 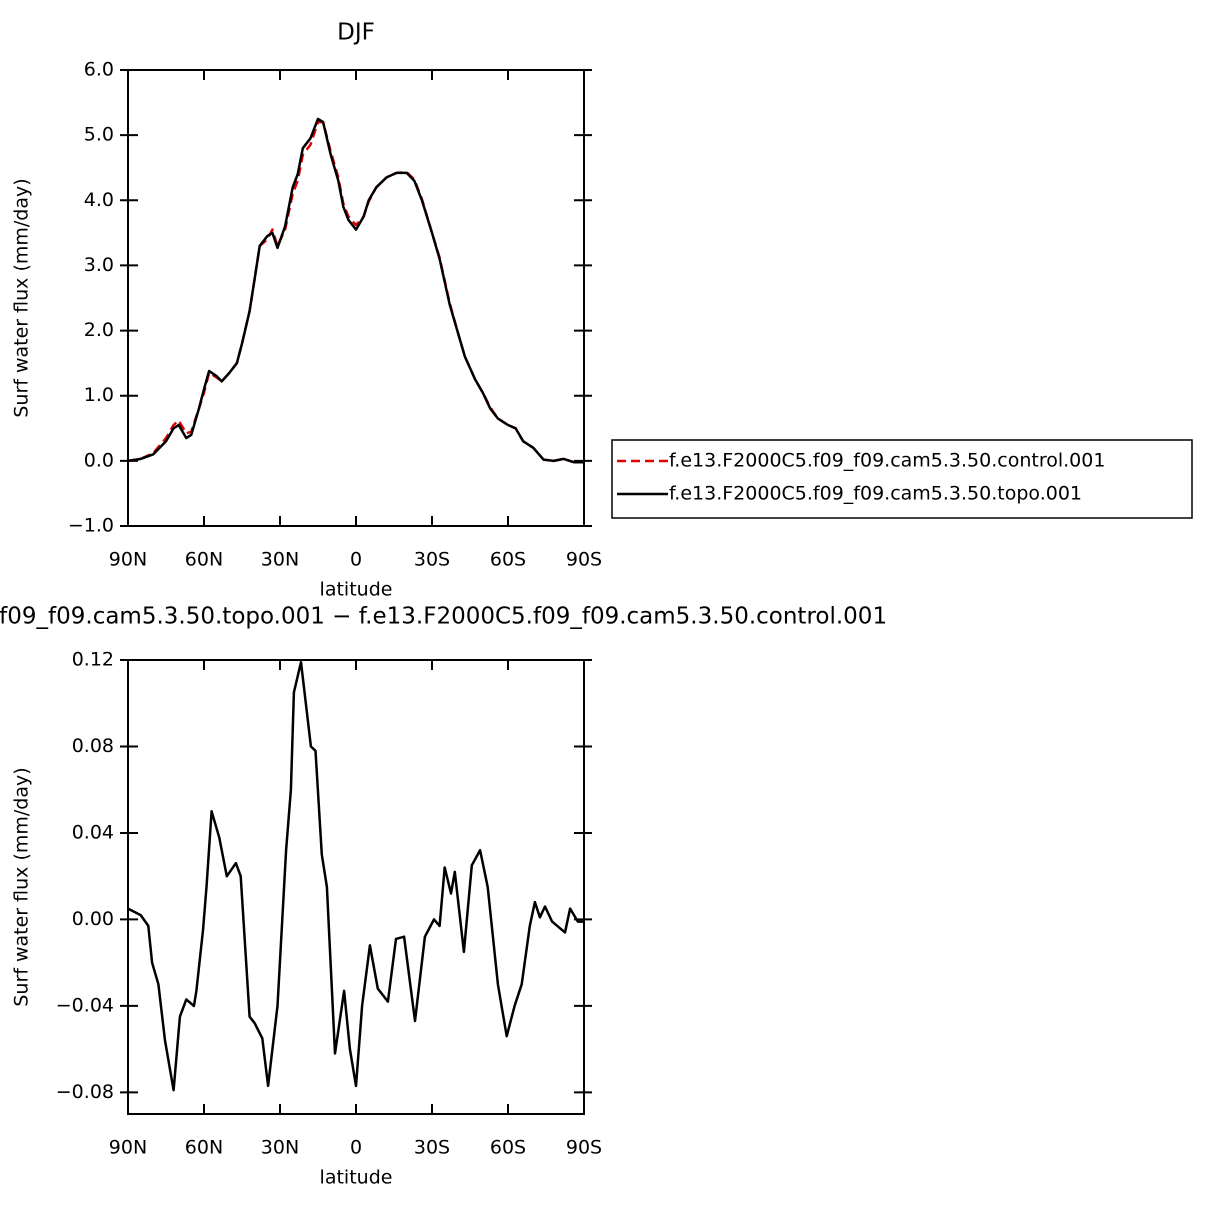 I want to click on chart-title: DJF, so click(x=356, y=33).